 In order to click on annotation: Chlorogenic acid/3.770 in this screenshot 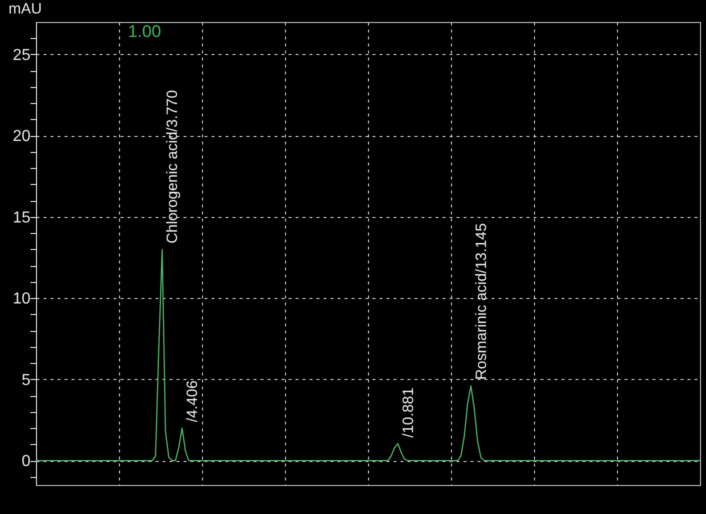, I will do `click(173, 167)`.